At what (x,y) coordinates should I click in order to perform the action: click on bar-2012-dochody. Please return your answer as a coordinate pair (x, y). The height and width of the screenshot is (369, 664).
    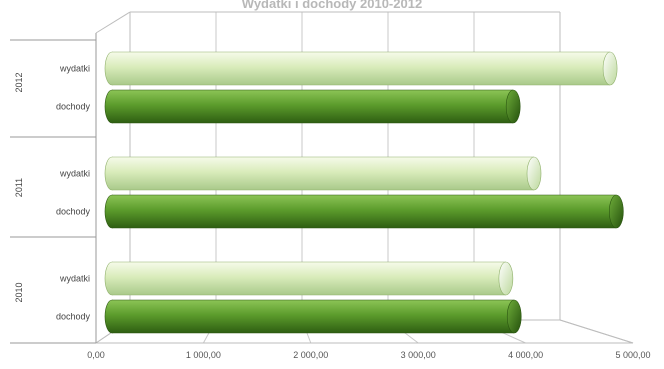
    Looking at the image, I should click on (312, 106).